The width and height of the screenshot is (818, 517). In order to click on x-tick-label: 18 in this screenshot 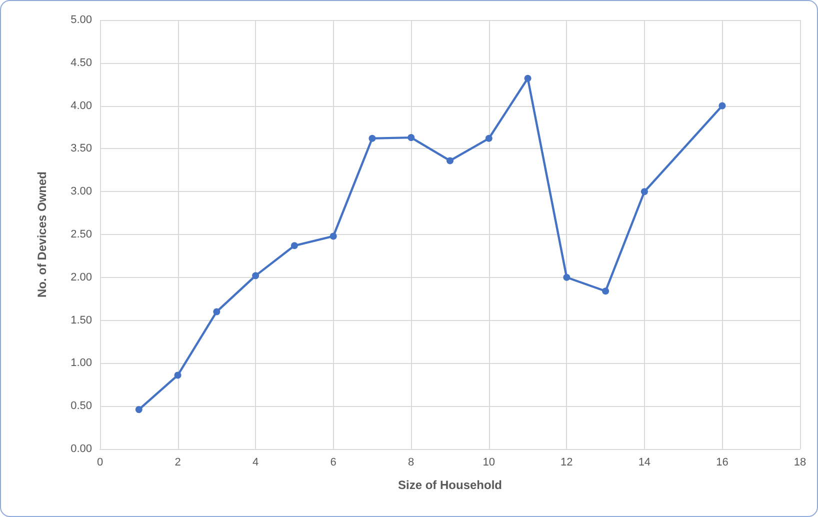, I will do `click(800, 462)`.